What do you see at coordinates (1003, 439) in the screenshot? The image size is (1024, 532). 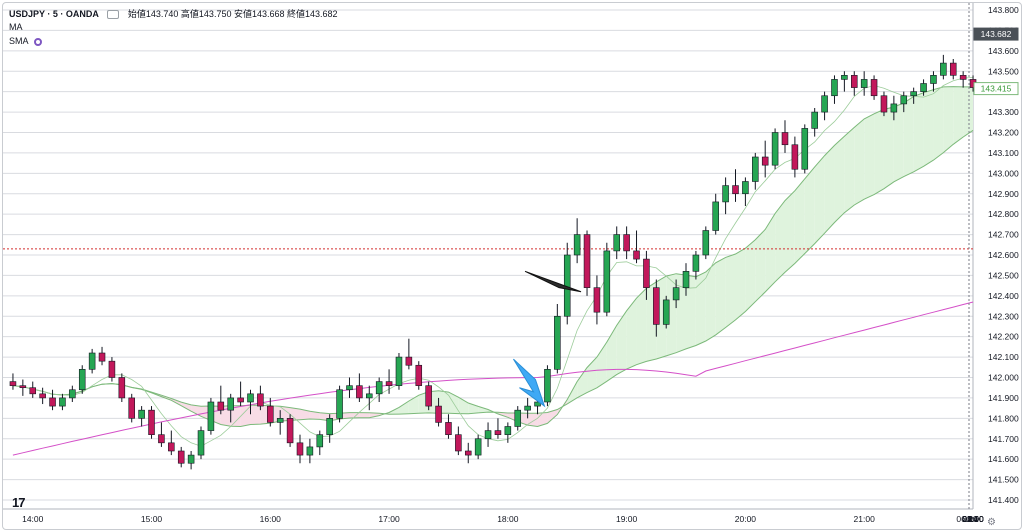 I see `y-tick-label: 141.700` at bounding box center [1003, 439].